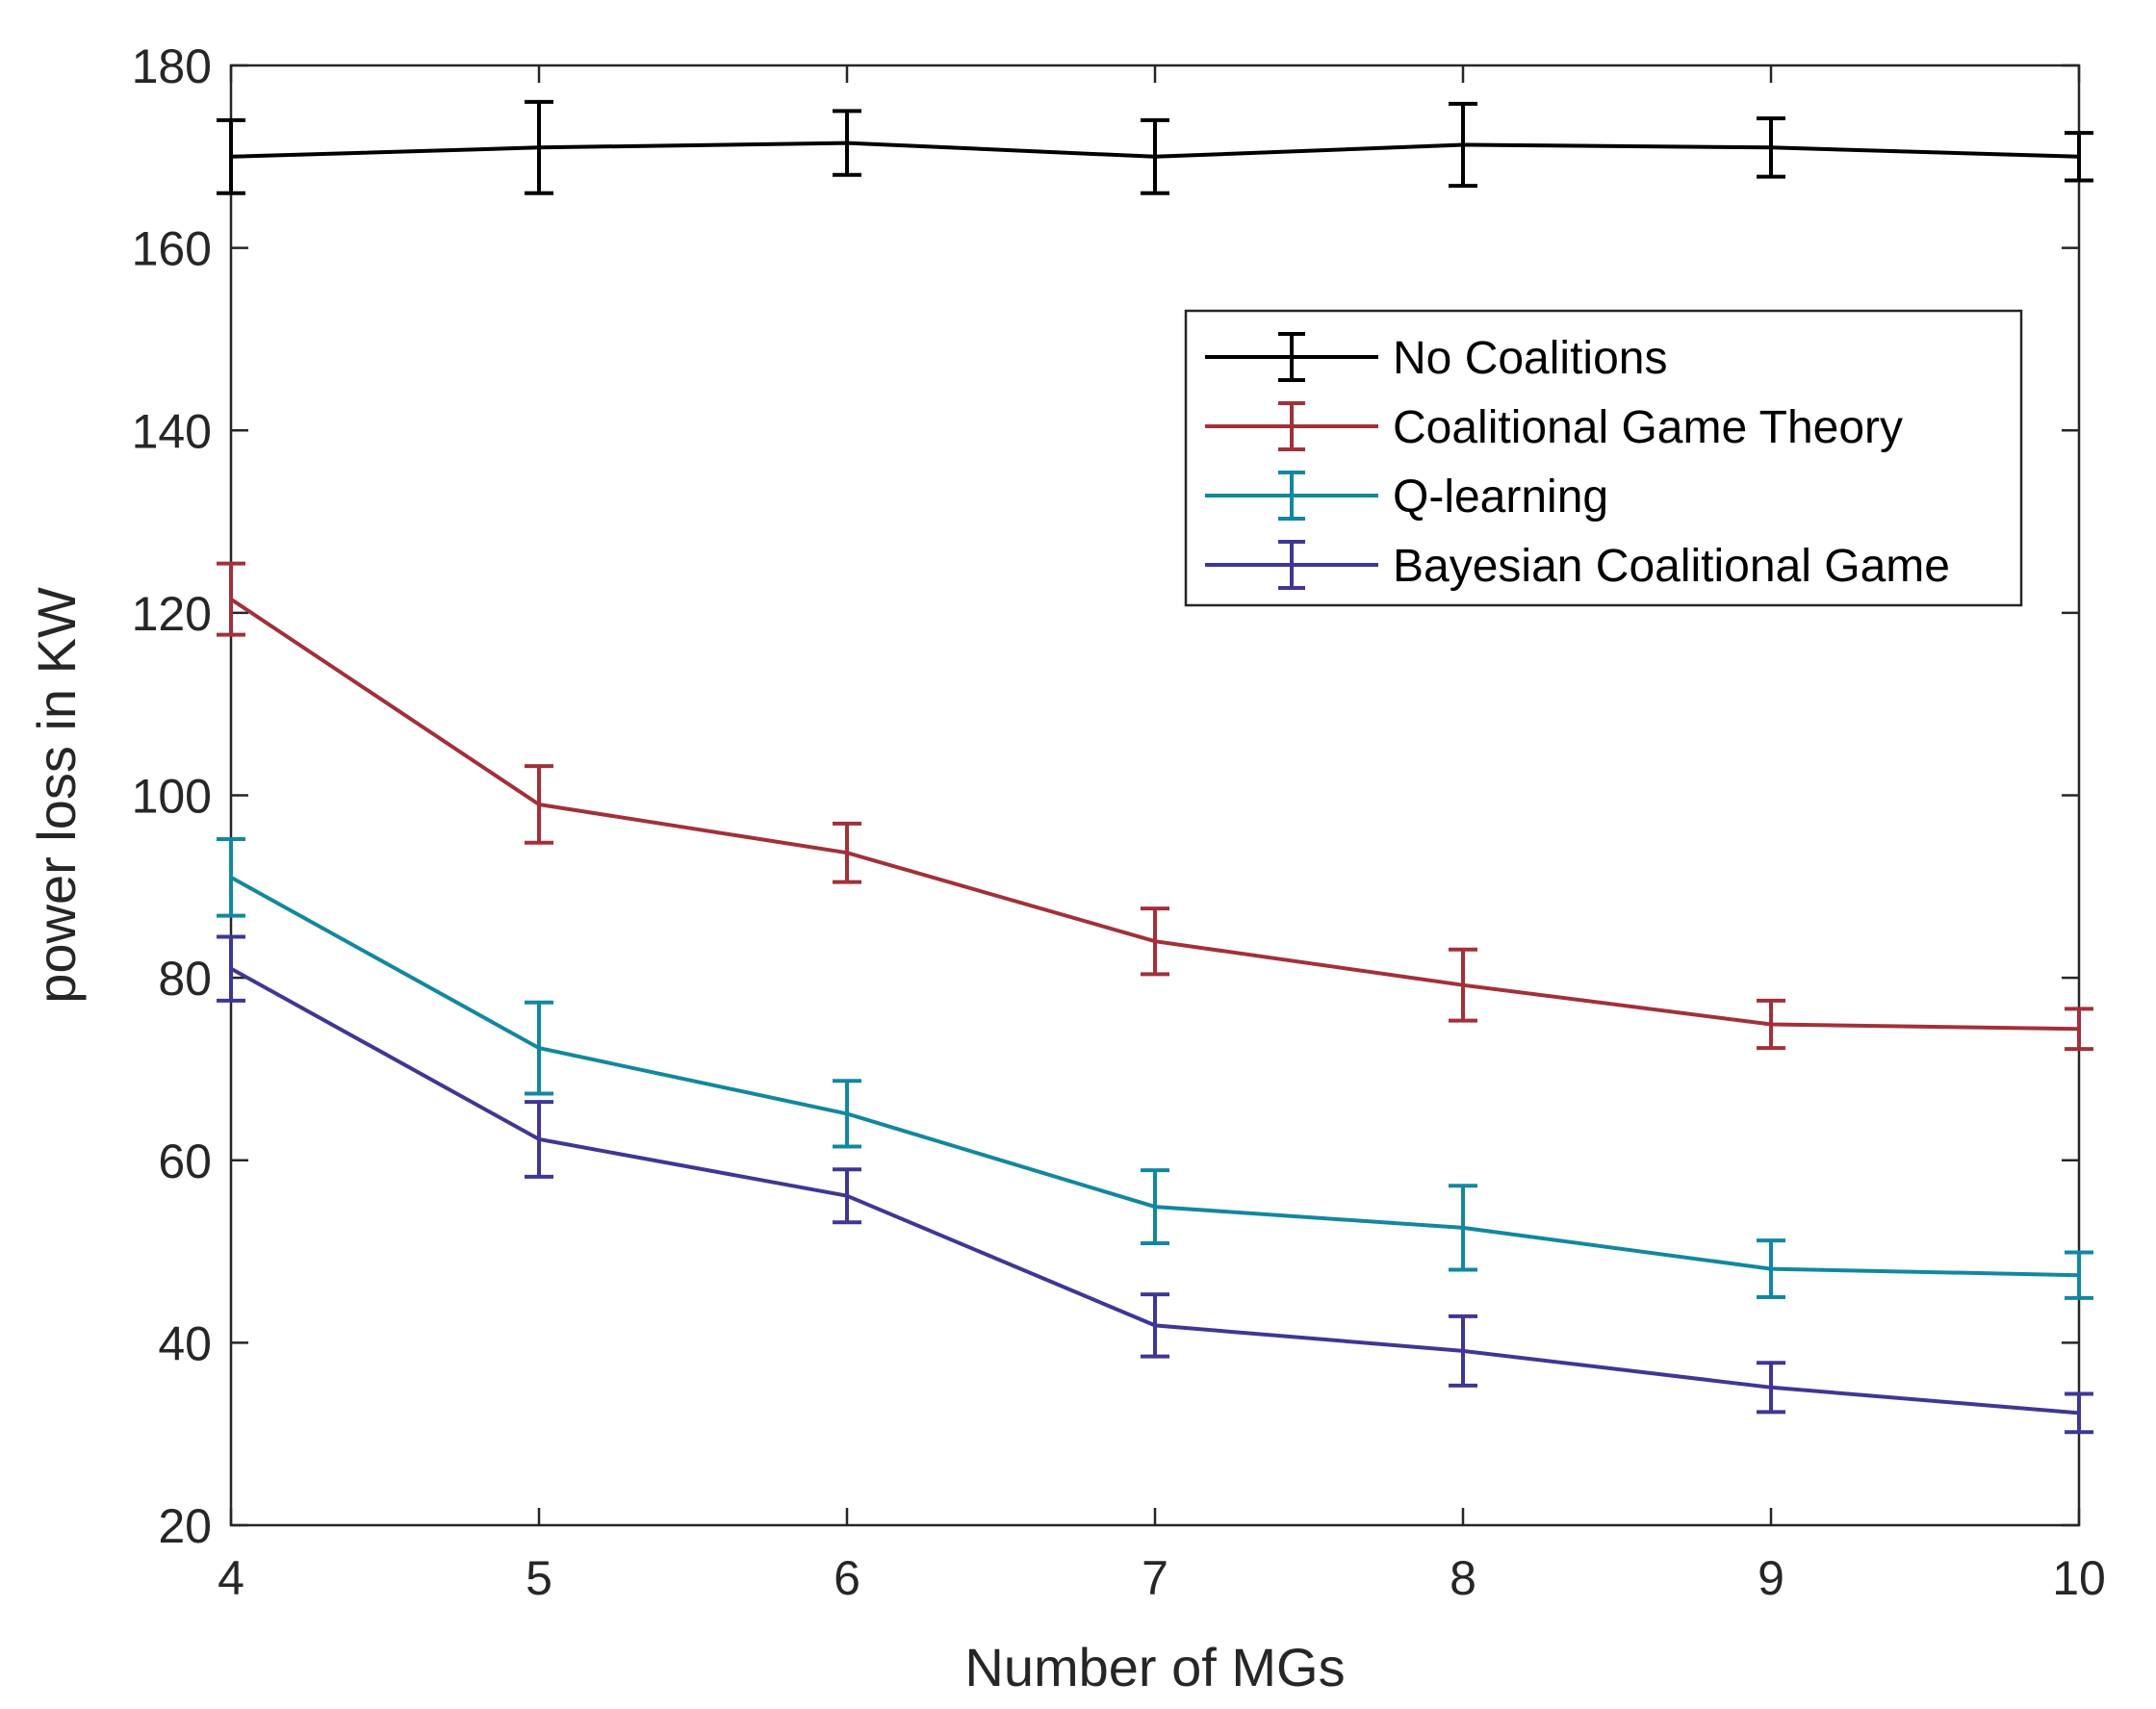  I want to click on x-tick-label: 5, so click(539, 1578).